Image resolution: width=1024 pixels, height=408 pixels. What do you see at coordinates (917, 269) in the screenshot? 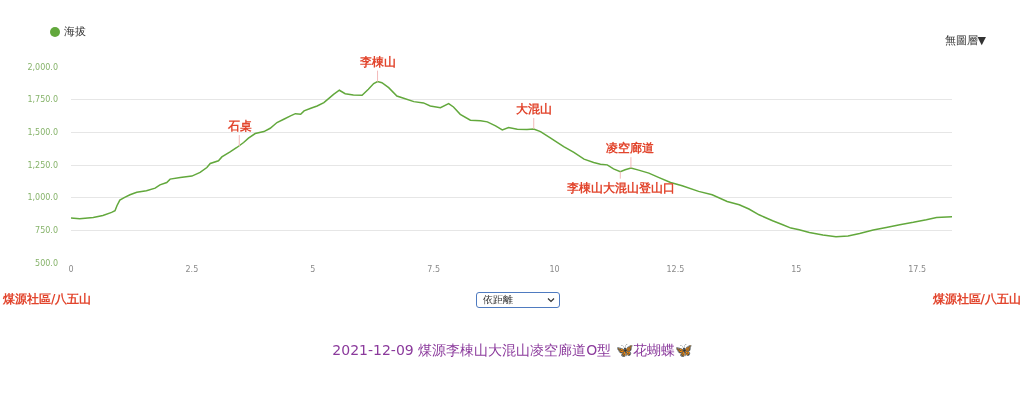
I see `x-tick-label: 17.5` at bounding box center [917, 269].